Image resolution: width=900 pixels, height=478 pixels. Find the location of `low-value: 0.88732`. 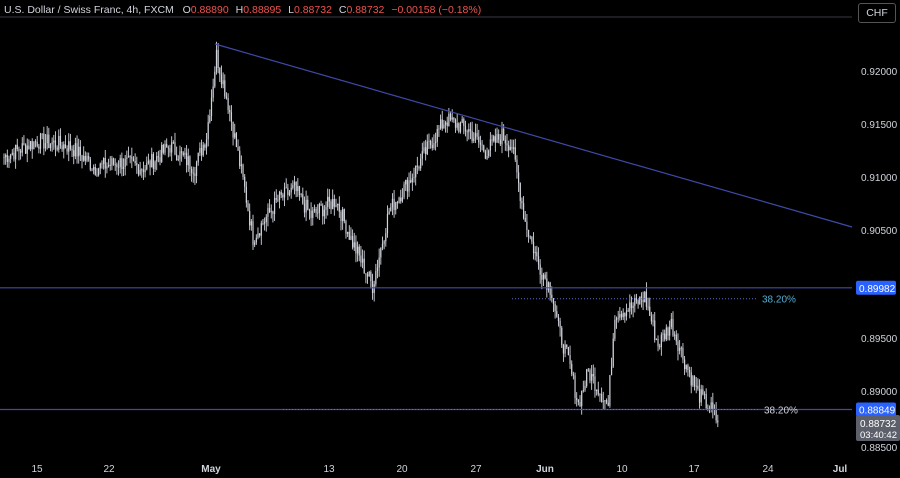

low-value: 0.88732 is located at coordinates (312, 10).